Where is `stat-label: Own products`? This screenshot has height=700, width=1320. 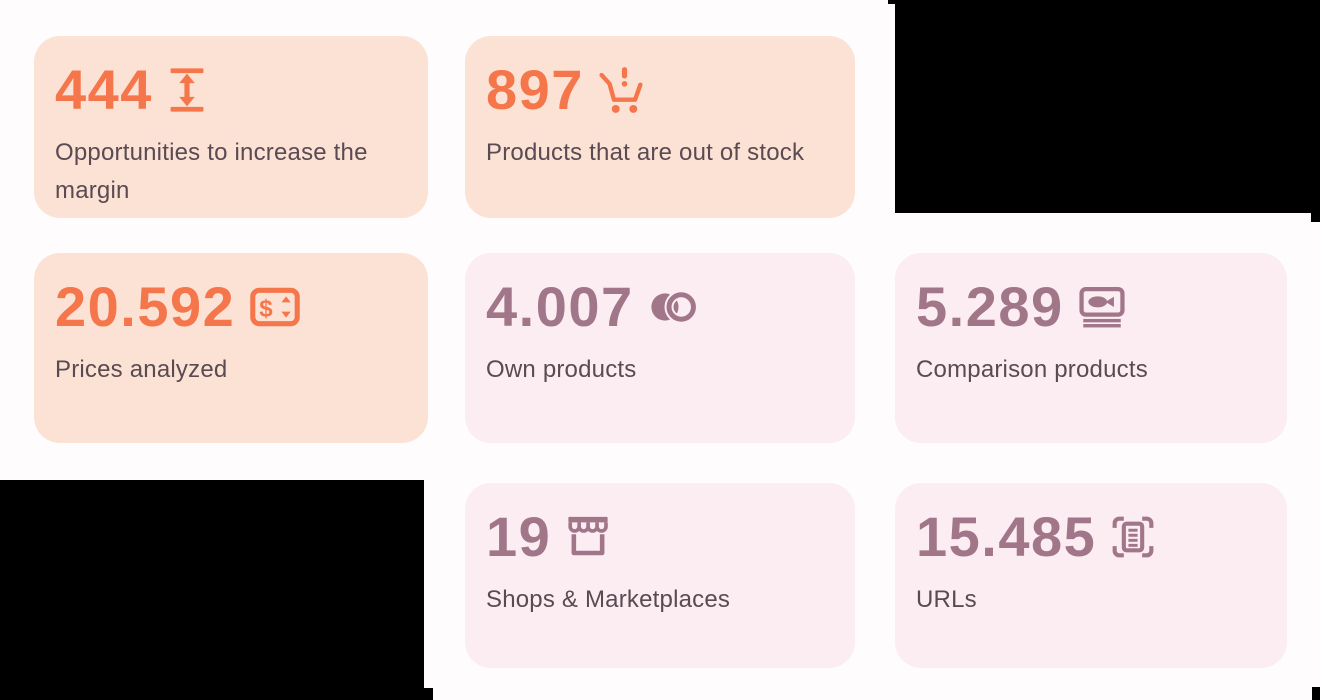 stat-label: Own products is located at coordinates (561, 369).